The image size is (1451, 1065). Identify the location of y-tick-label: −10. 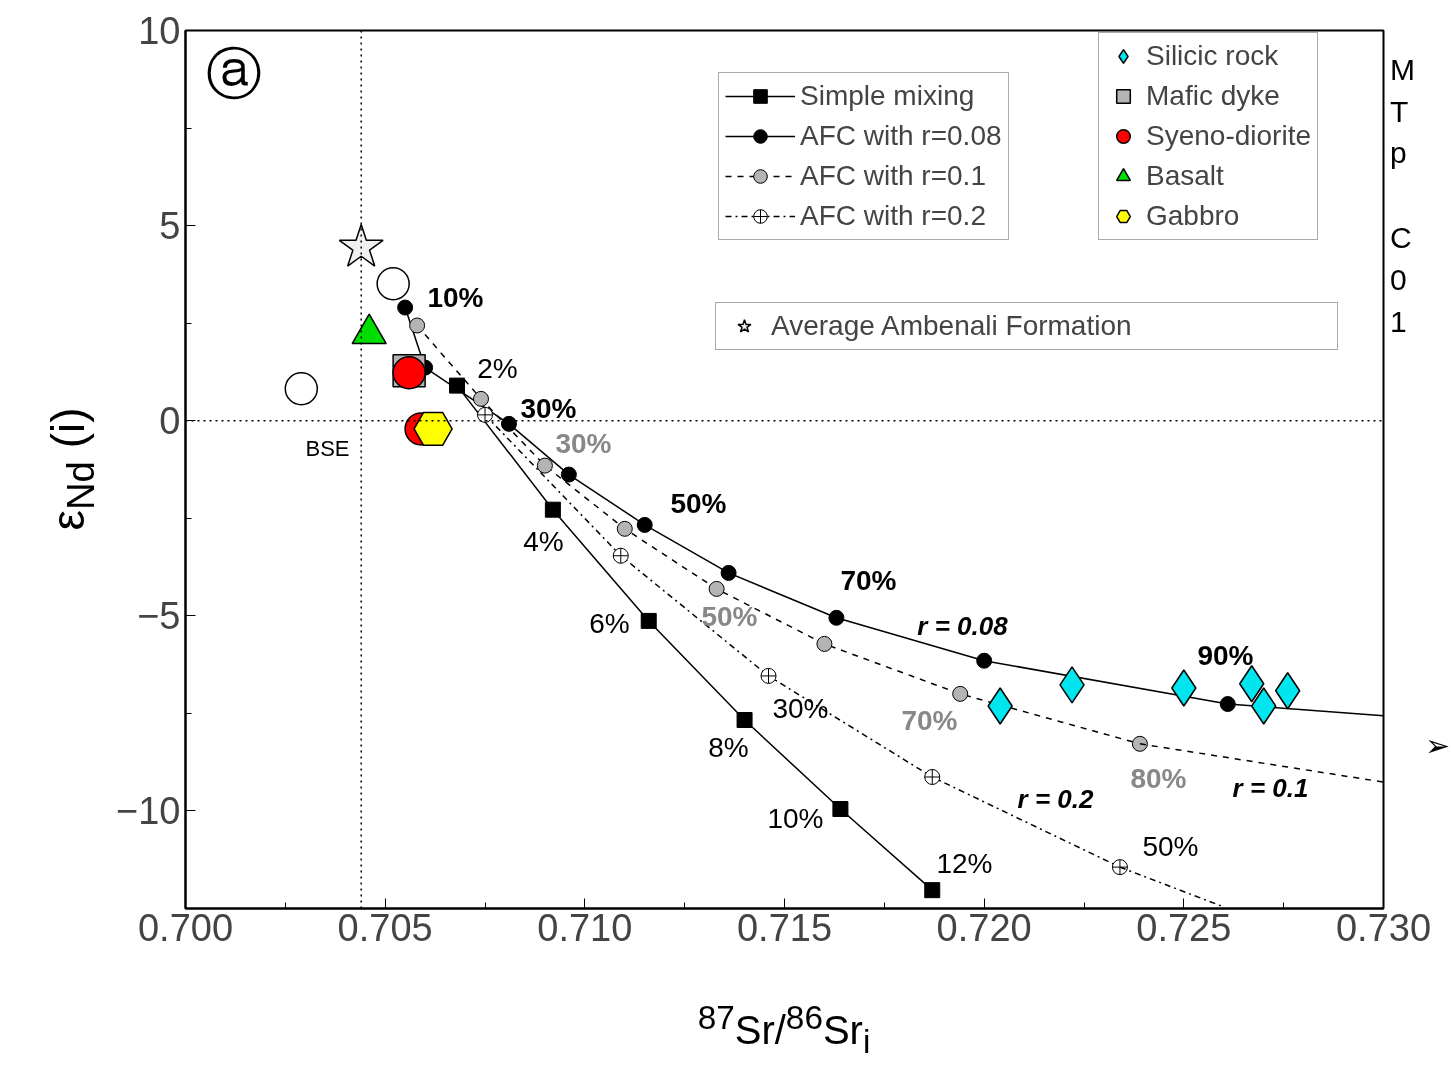
(148, 811).